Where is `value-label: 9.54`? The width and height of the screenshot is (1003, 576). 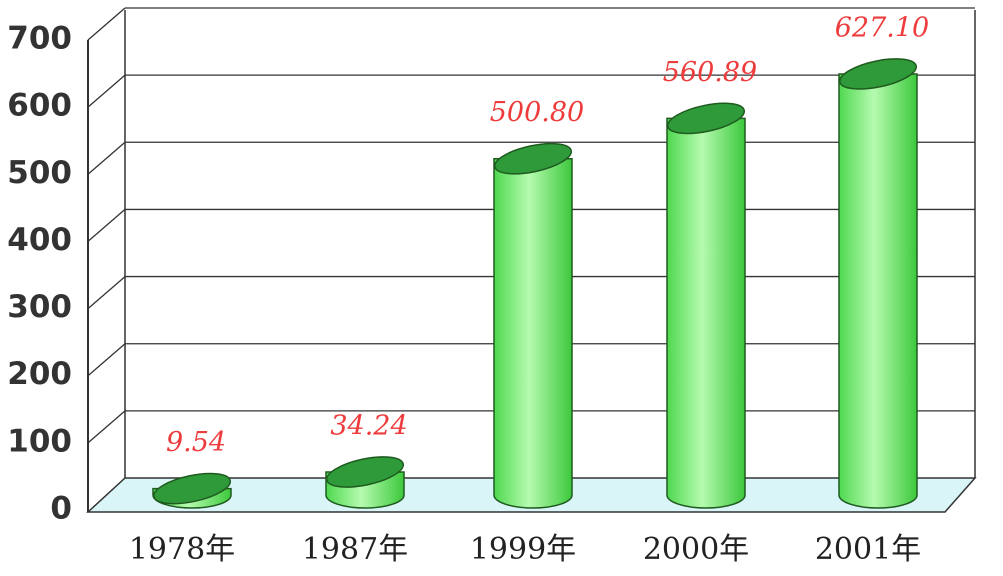
value-label: 9.54 is located at coordinates (196, 442).